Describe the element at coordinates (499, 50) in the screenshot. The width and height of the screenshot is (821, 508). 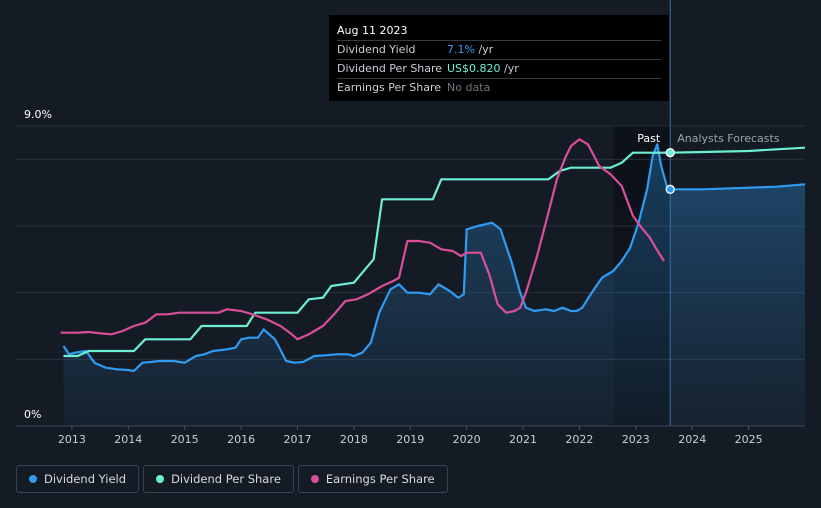
I see `tooltip-row-dividend-yield: Dividend Yield 7.1% /yr` at that location.